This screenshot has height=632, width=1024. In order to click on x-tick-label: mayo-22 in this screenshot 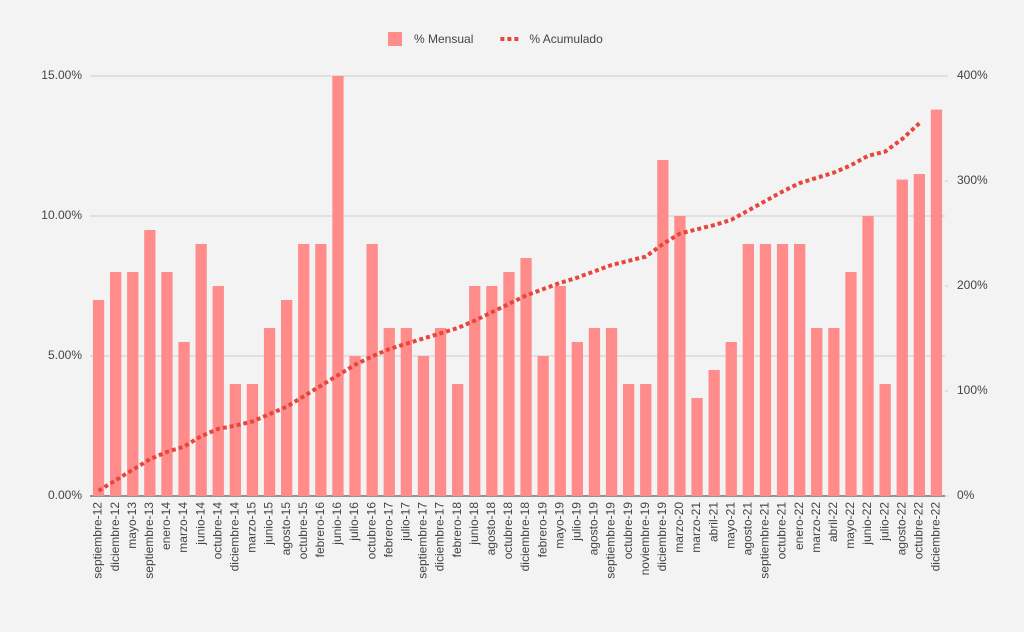, I will do `click(850, 525)`.